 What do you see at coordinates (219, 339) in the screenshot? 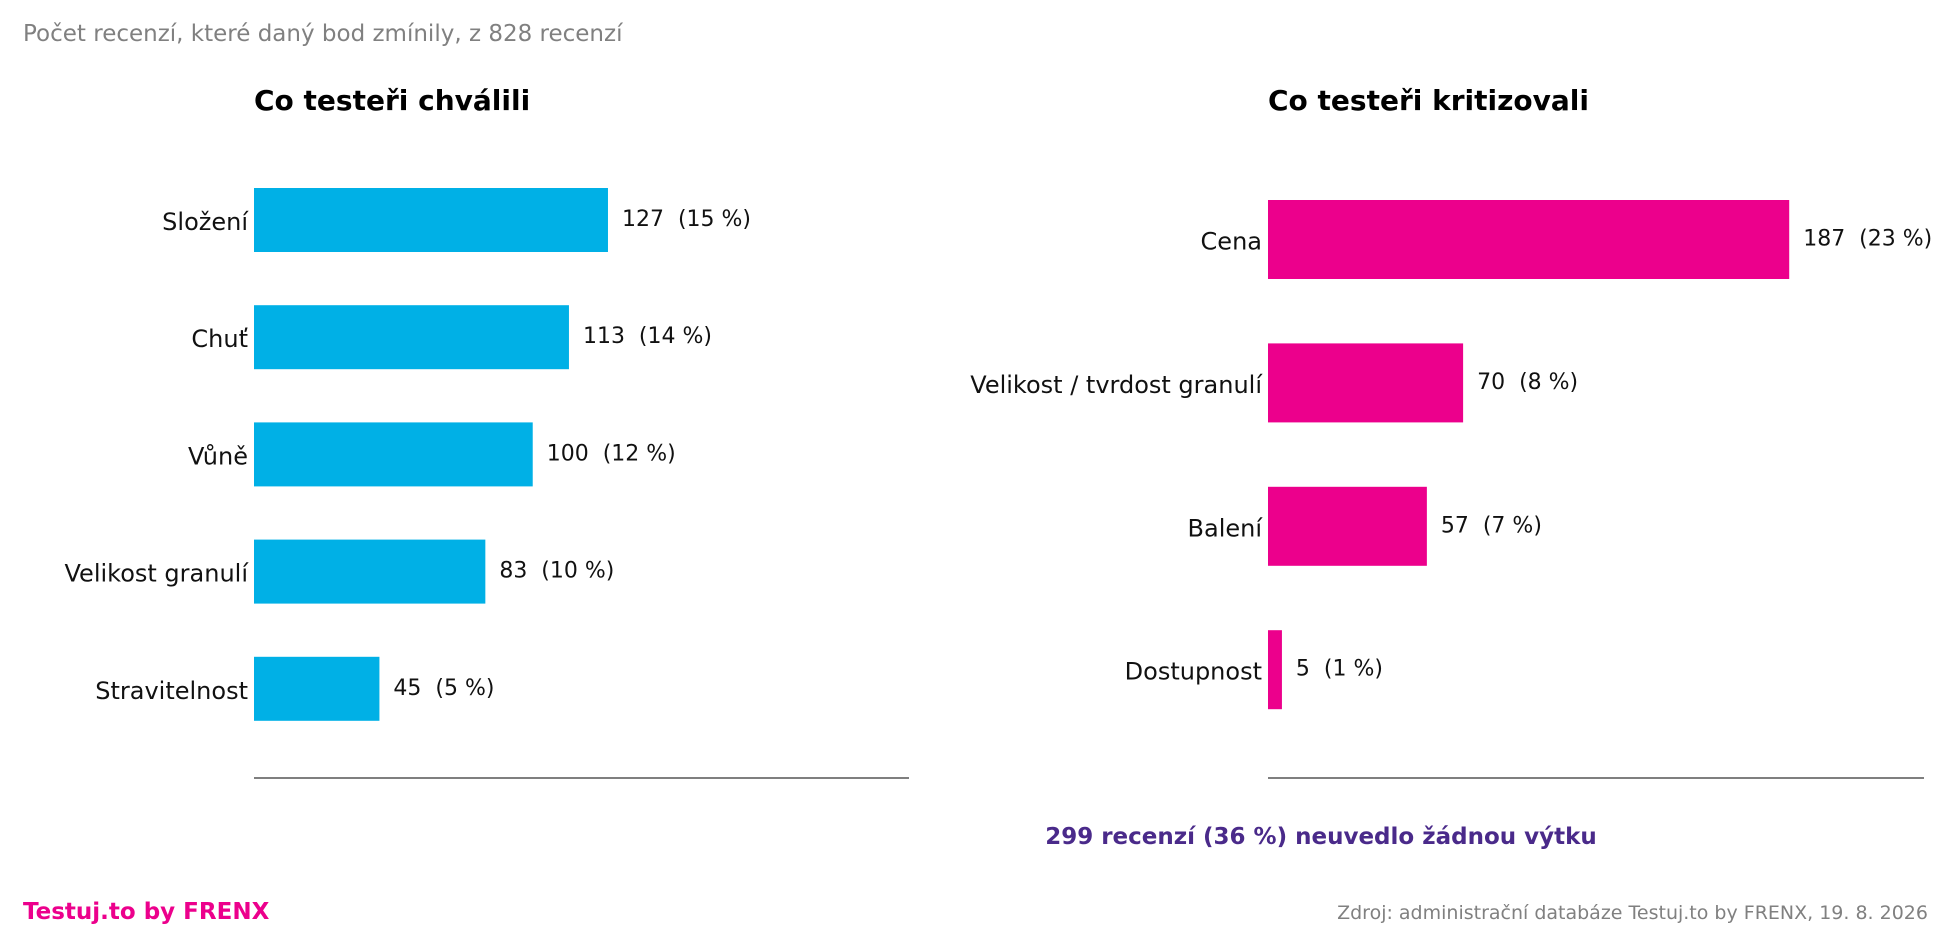
I see `praise-category-label: Chuť` at bounding box center [219, 339].